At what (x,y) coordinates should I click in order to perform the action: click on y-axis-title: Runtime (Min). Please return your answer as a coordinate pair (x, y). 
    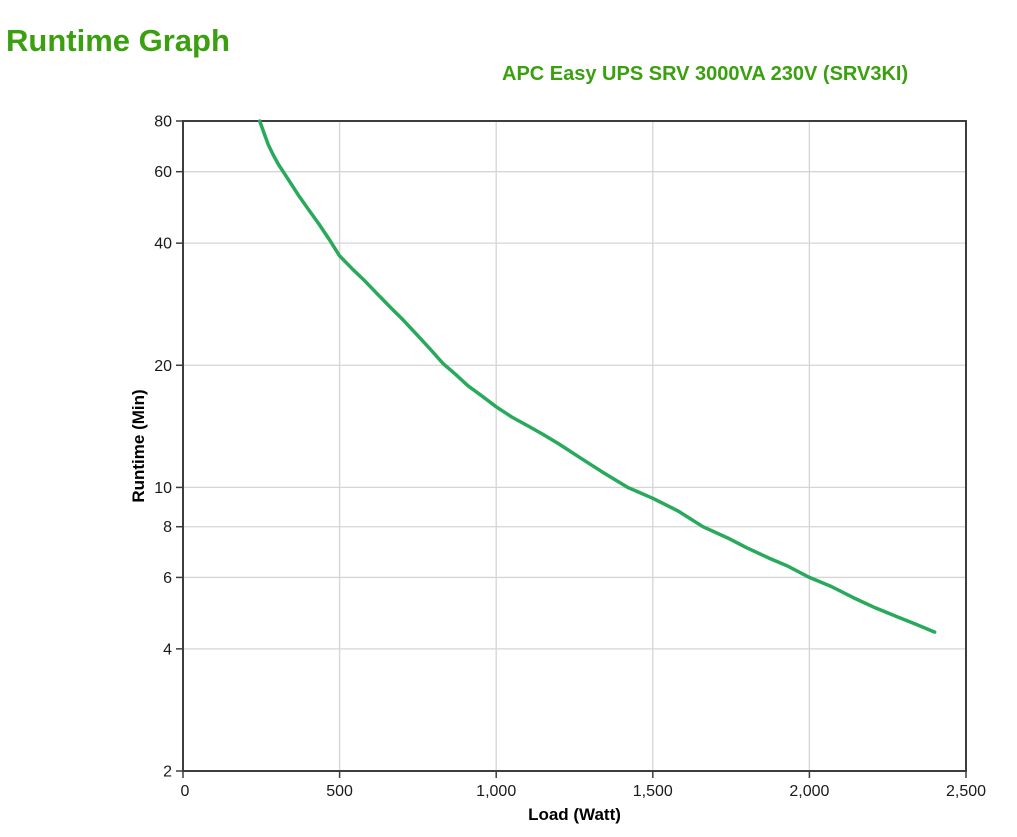
    Looking at the image, I should click on (138, 445).